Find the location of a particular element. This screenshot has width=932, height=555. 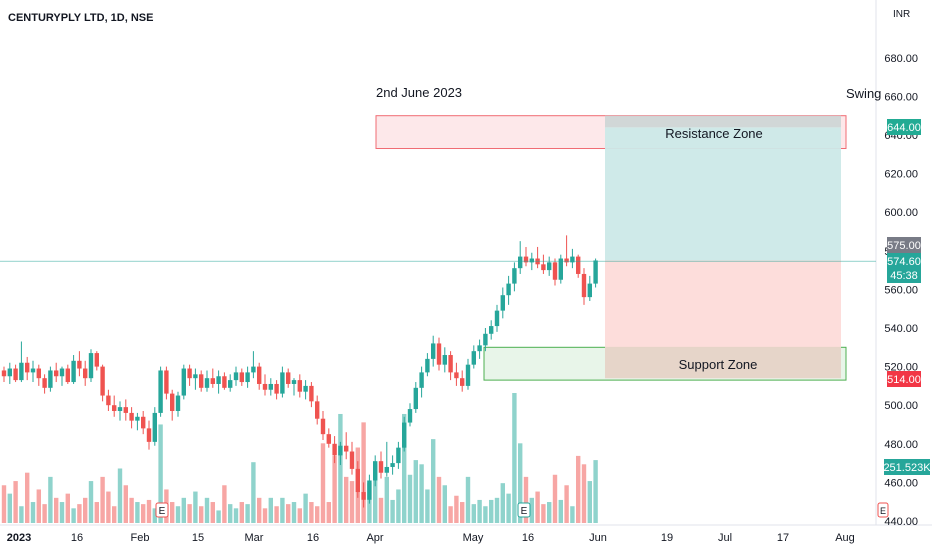

x-tick-label: 16 is located at coordinates (528, 538).